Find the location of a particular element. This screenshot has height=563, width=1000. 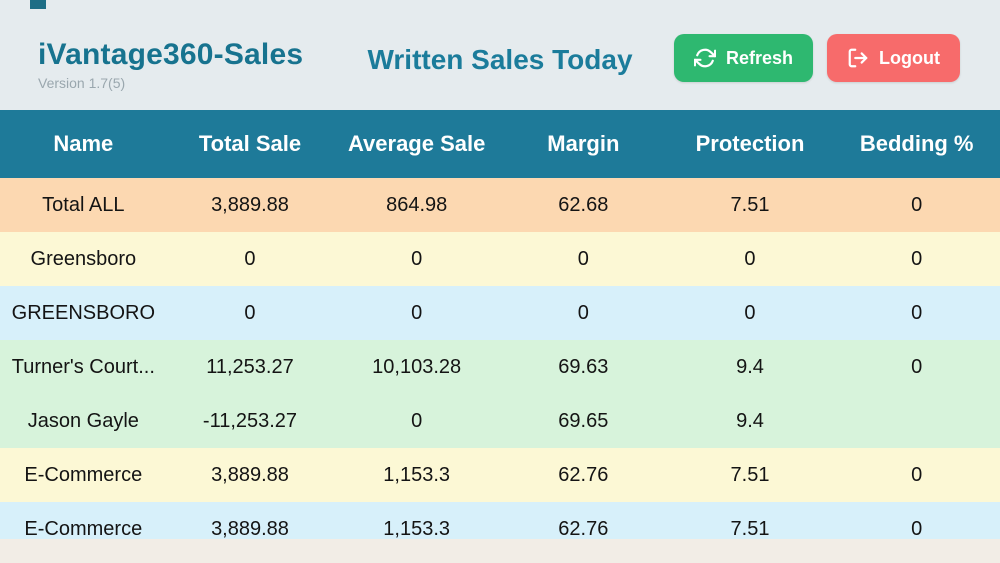

cell-name: Greensboro is located at coordinates (83, 258).